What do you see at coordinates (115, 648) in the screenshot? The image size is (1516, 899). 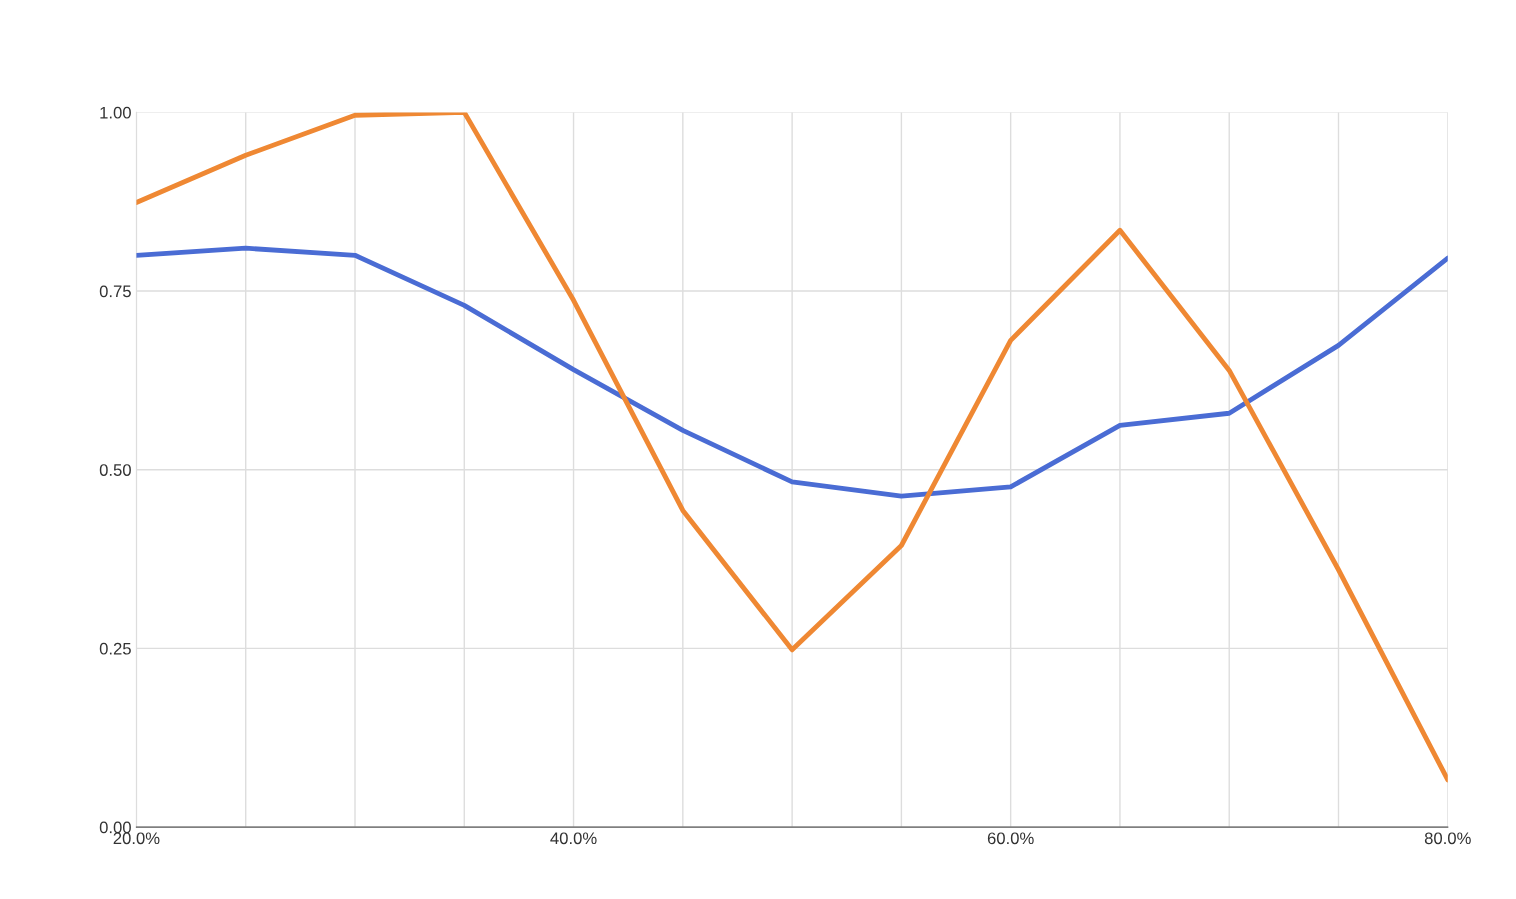 I see `y-tick-label: 0.25` at bounding box center [115, 648].